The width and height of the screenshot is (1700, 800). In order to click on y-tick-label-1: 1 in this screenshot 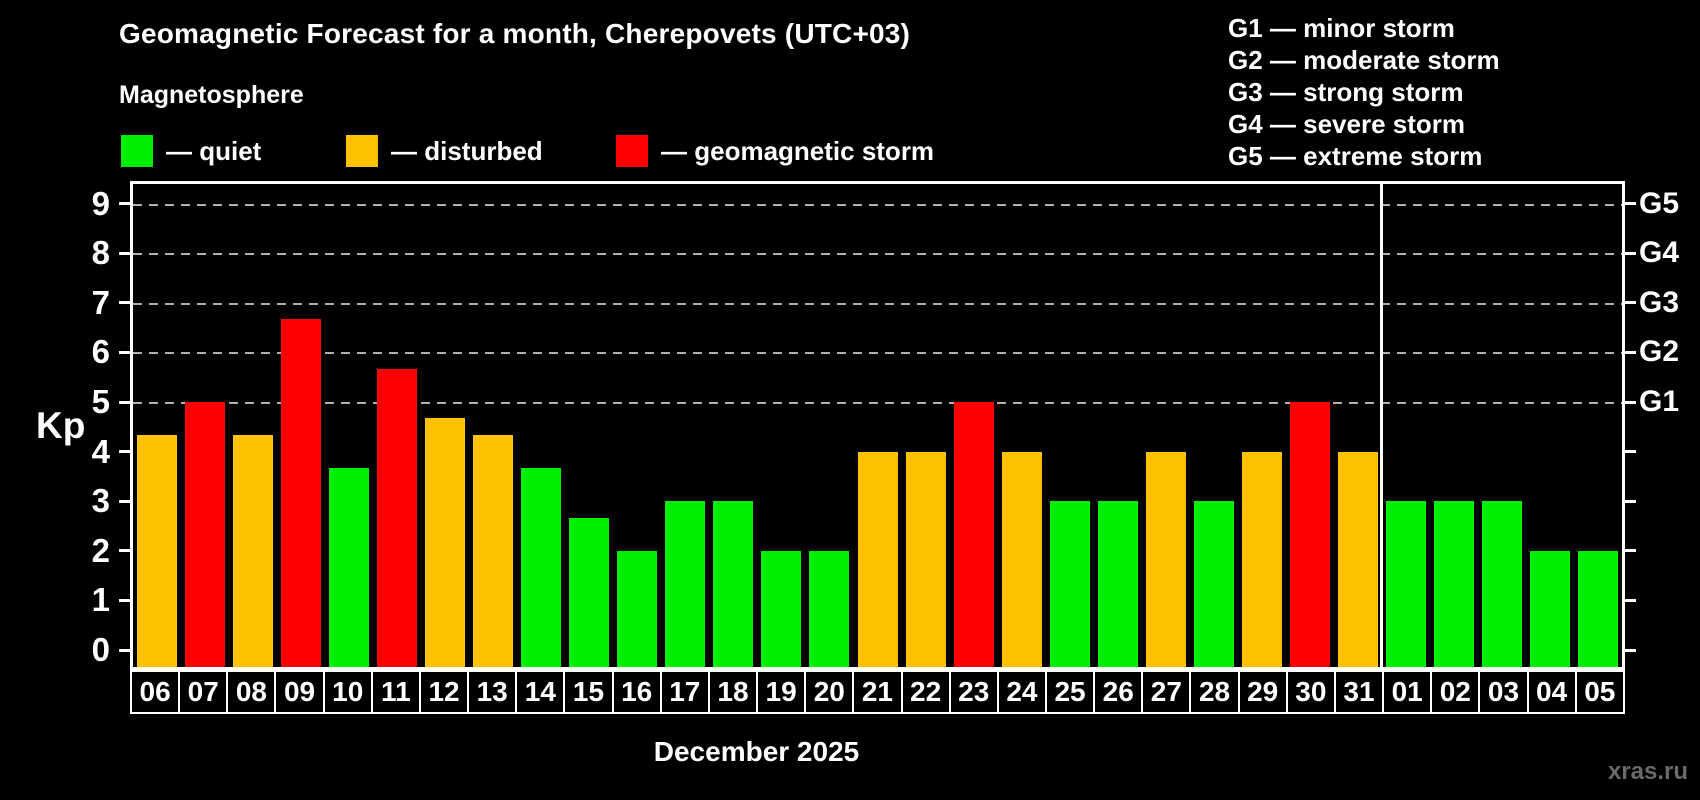, I will do `click(100, 600)`.